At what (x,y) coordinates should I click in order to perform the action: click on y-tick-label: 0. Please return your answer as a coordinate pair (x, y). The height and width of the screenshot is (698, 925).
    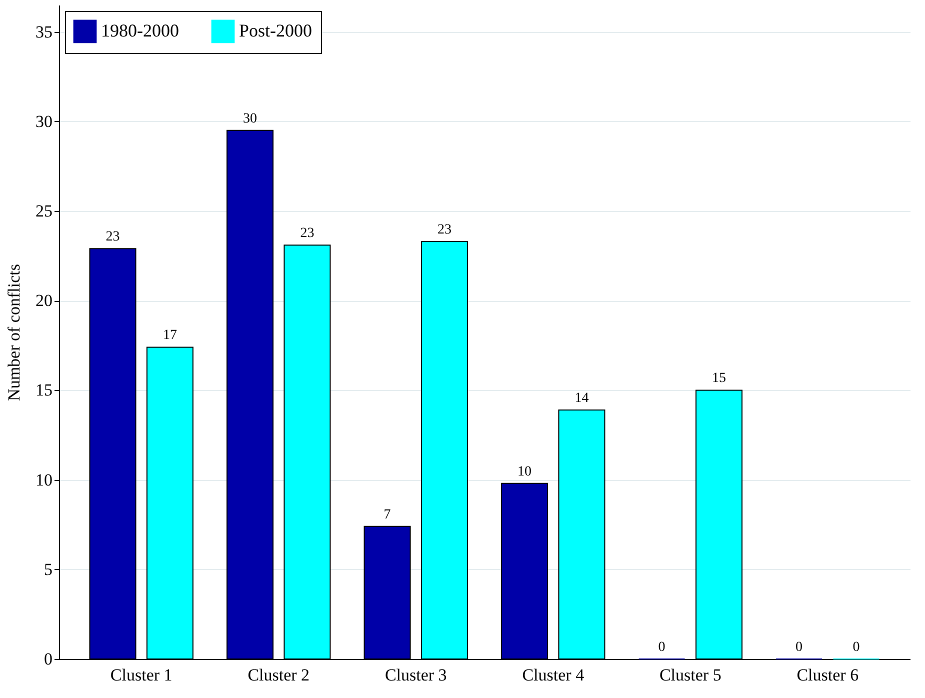
    Looking at the image, I should click on (48, 659).